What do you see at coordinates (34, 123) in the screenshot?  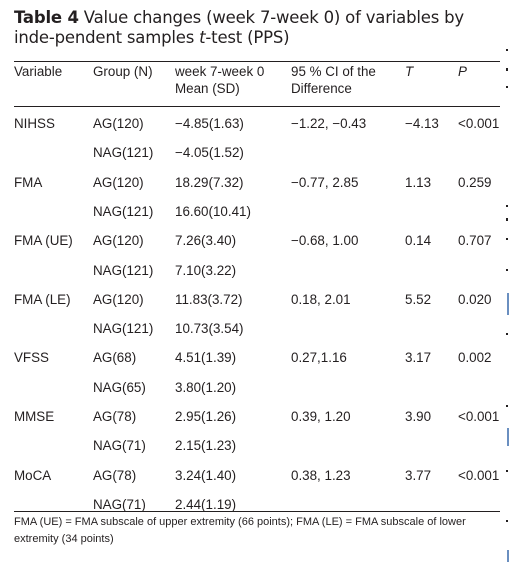 I see `cell-variable: NIHSS` at bounding box center [34, 123].